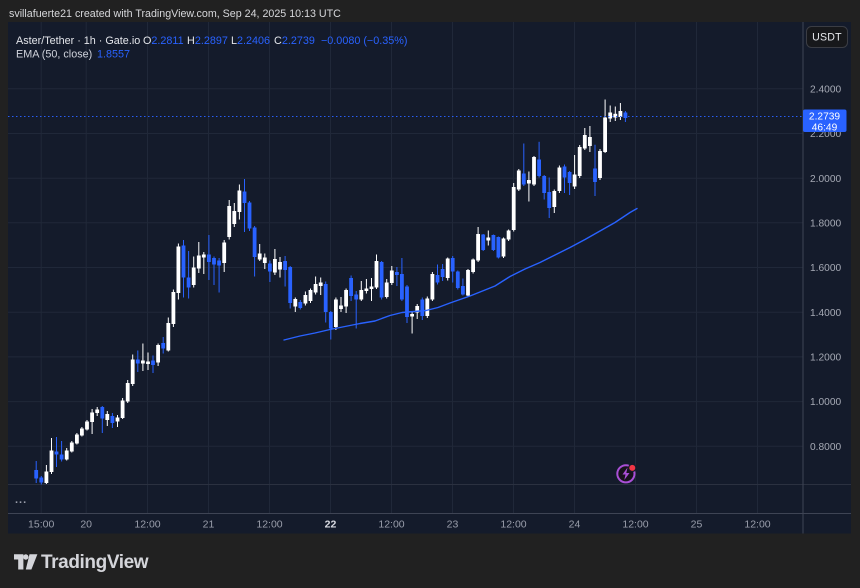  What do you see at coordinates (825, 402) in the screenshot?
I see `svg-text: 1.0000` at bounding box center [825, 402].